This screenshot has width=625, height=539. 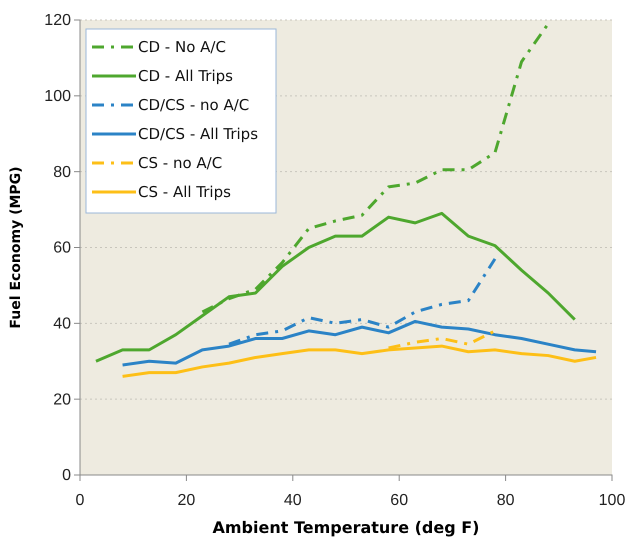 I want to click on legend-label: CS - no A/C, so click(x=180, y=163).